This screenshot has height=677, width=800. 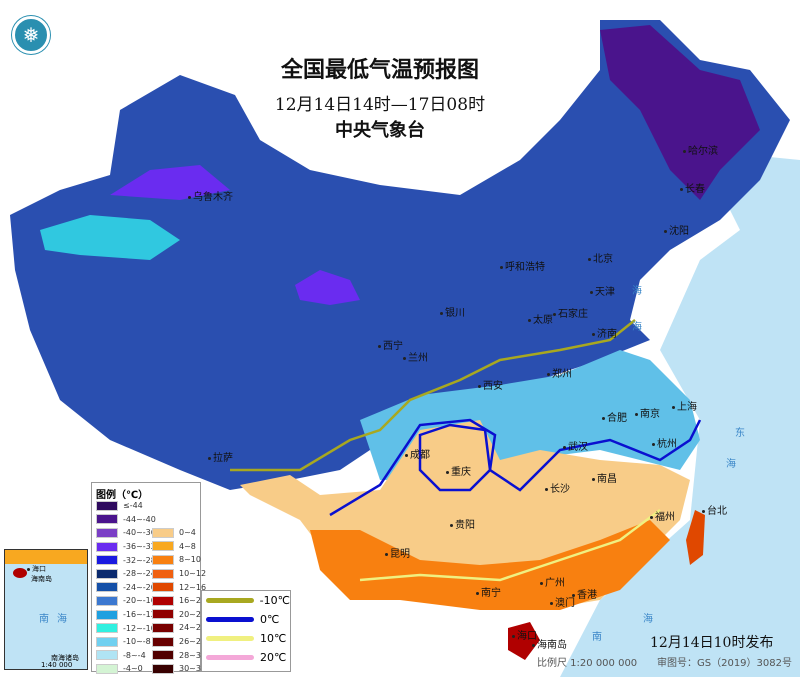 I want to click on legend-label: 10~12, so click(x=193, y=574).